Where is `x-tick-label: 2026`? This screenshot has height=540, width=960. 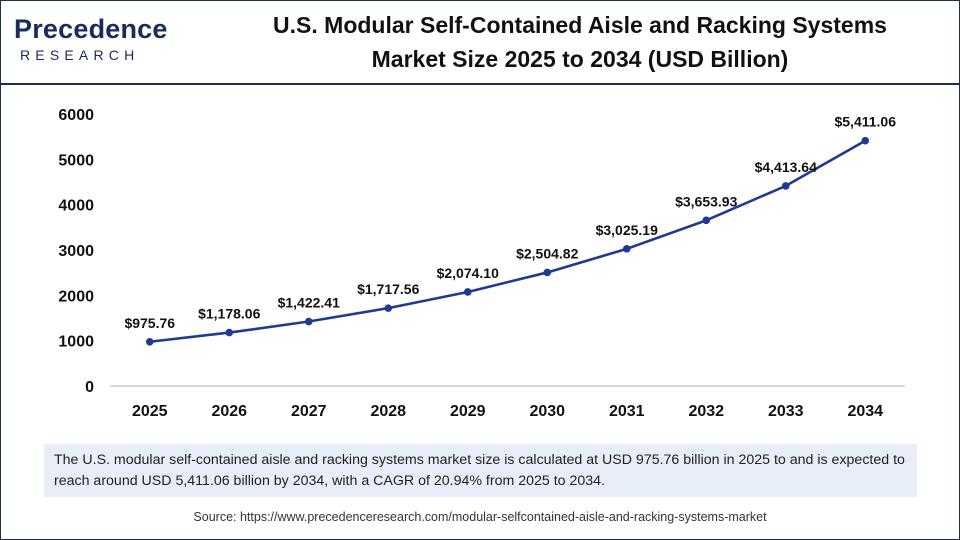 x-tick-label: 2026 is located at coordinates (229, 411).